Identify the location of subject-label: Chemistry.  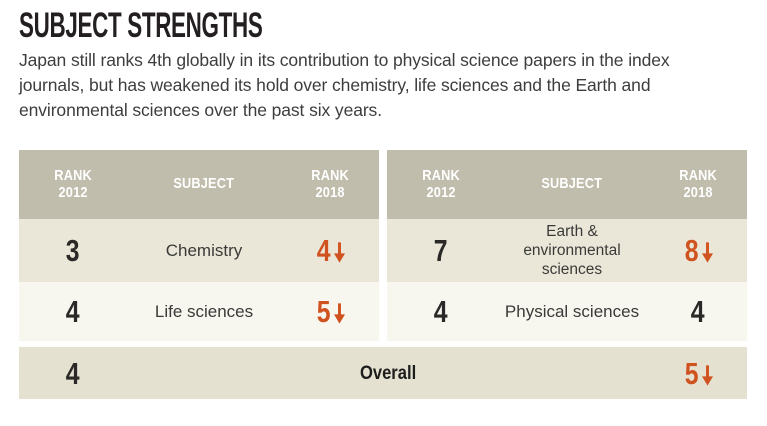
(204, 250).